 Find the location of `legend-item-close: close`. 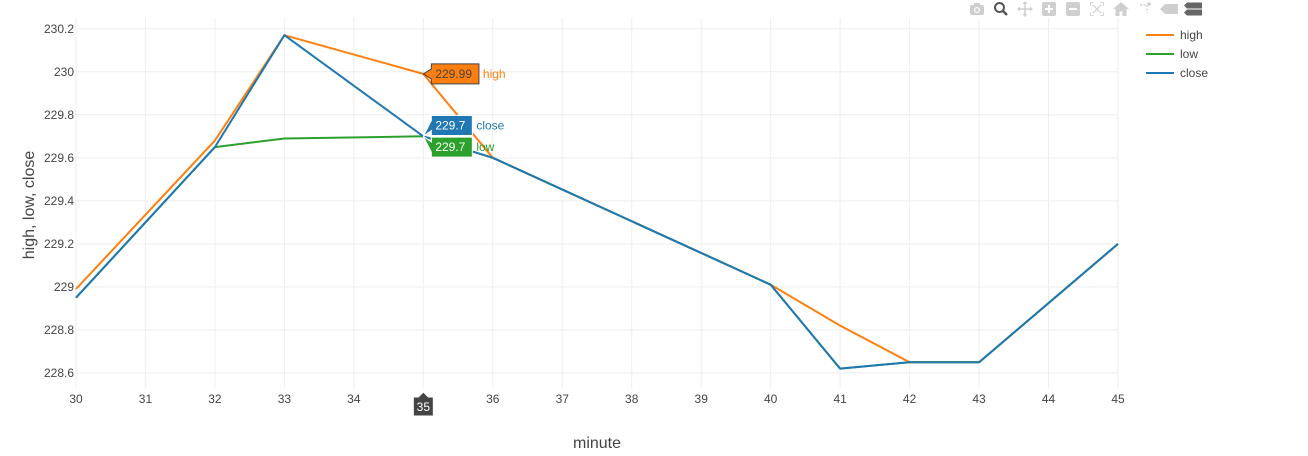

legend-item-close: close is located at coordinates (1177, 73).